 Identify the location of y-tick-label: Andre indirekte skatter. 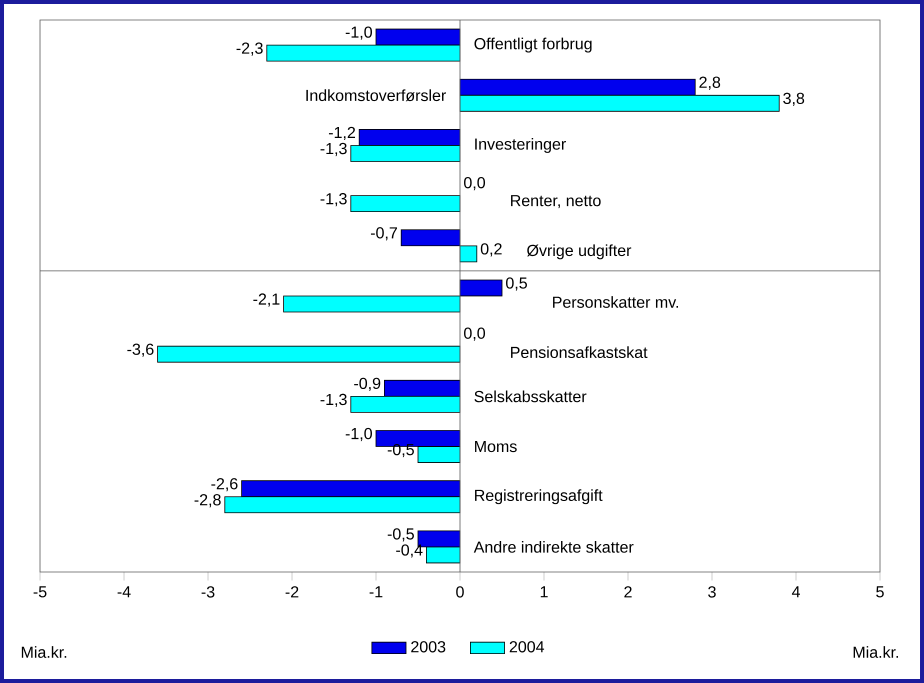
(554, 547).